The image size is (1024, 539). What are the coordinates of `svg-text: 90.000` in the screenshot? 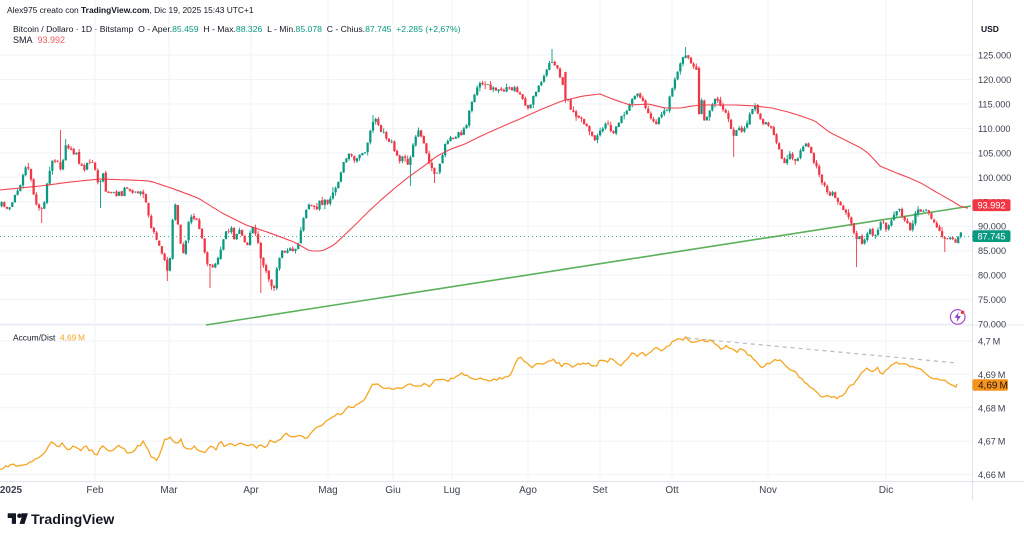 It's located at (992, 227).